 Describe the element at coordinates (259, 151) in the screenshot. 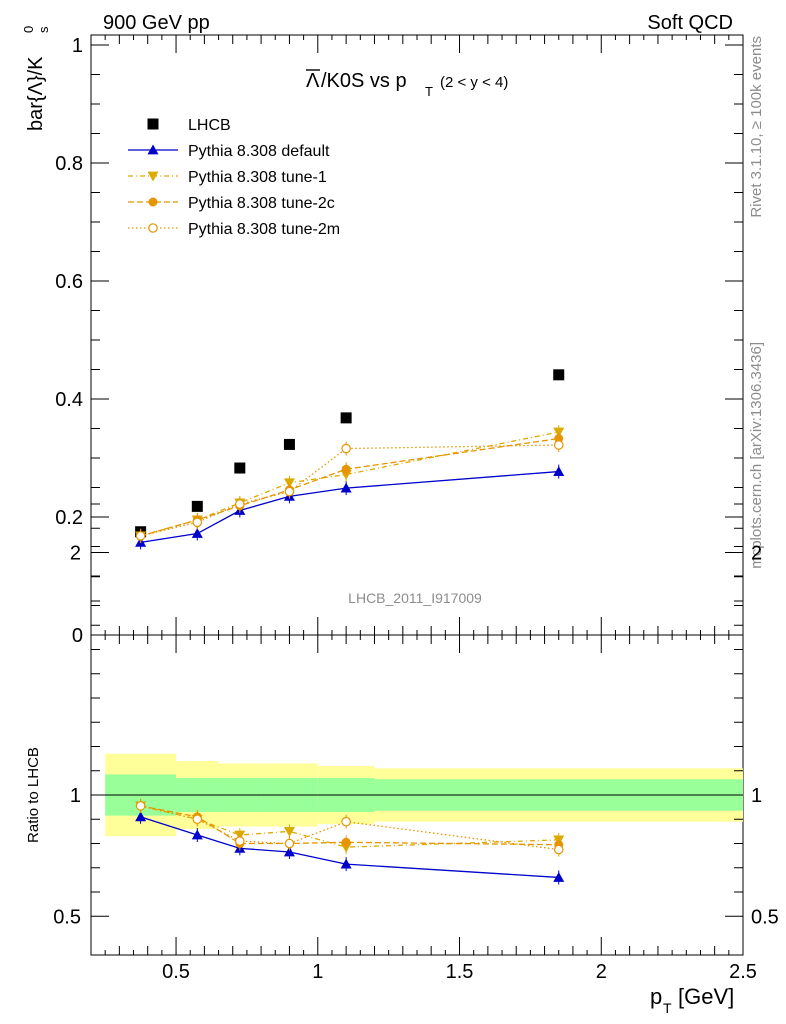

I see `legend-label-default: Pythia 8.308 default` at that location.